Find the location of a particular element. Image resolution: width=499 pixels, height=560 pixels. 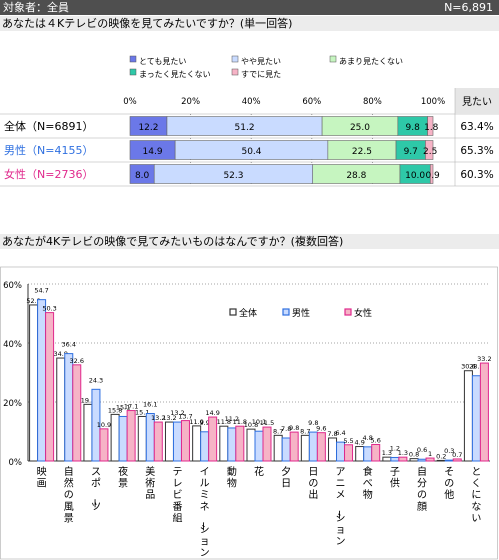

x-tick-label: 80% is located at coordinates (372, 102).